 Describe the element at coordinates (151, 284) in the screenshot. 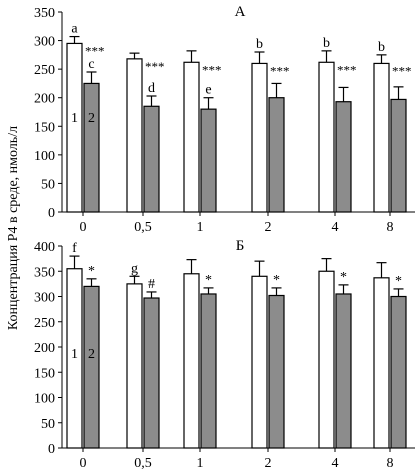

I see `annotation-label: #` at that location.